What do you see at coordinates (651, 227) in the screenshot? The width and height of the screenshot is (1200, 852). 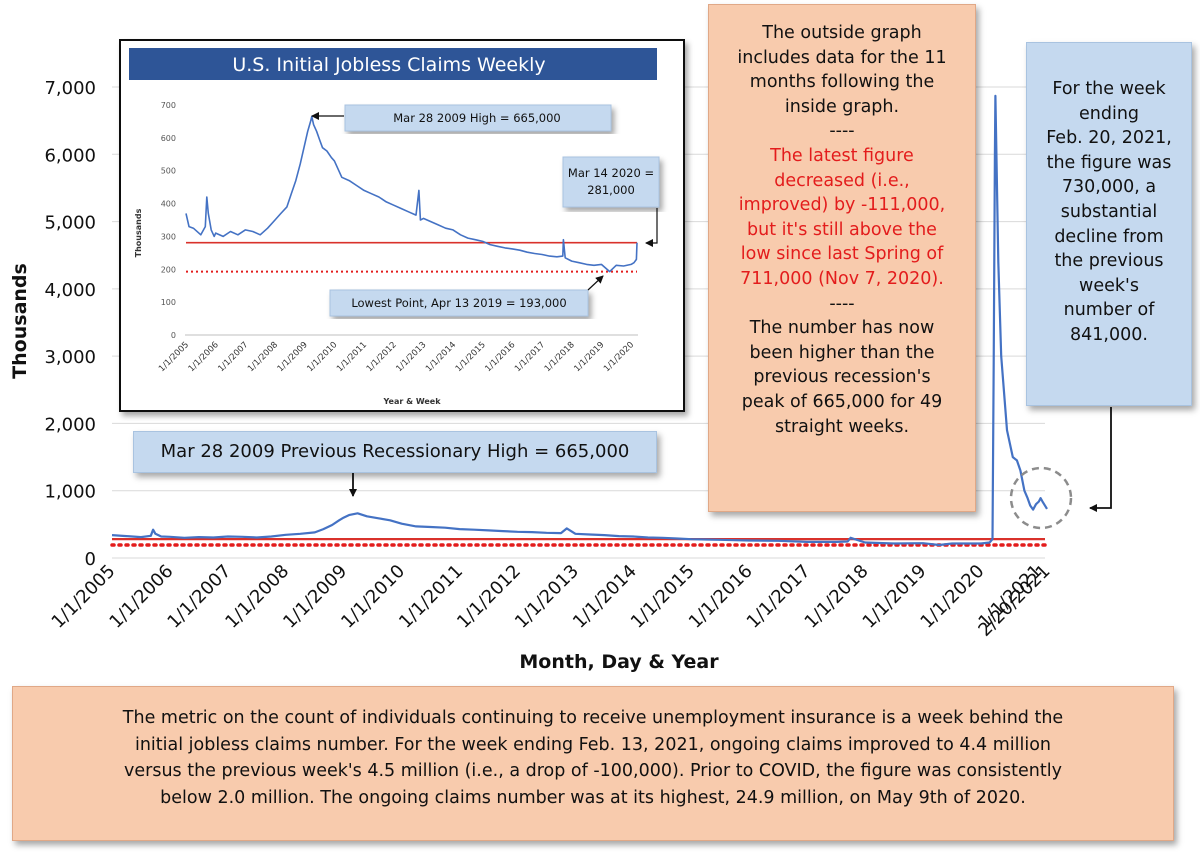 I see `inset-mar14-arrow` at bounding box center [651, 227].